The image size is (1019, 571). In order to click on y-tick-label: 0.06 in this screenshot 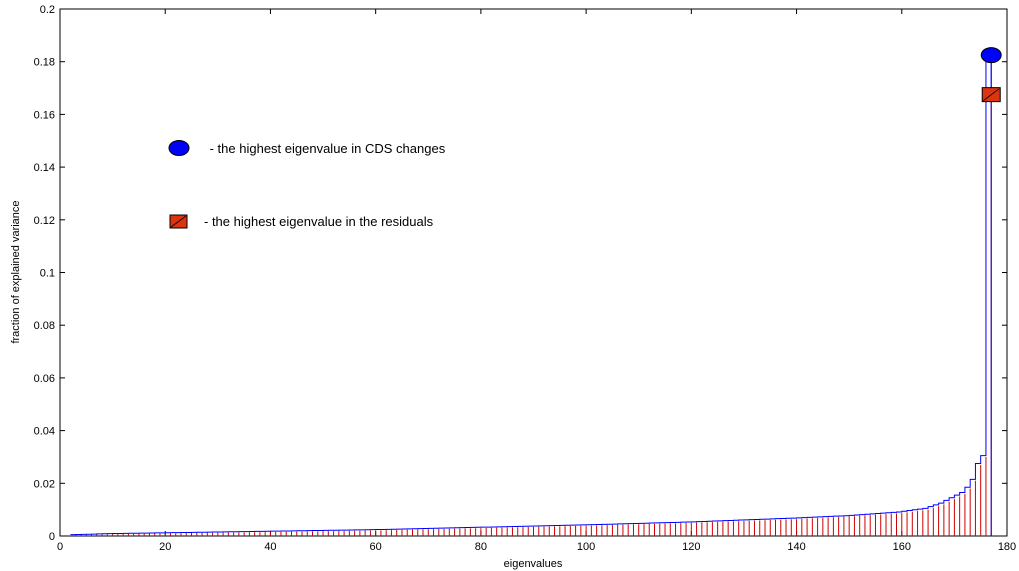, I will do `click(44, 379)`.